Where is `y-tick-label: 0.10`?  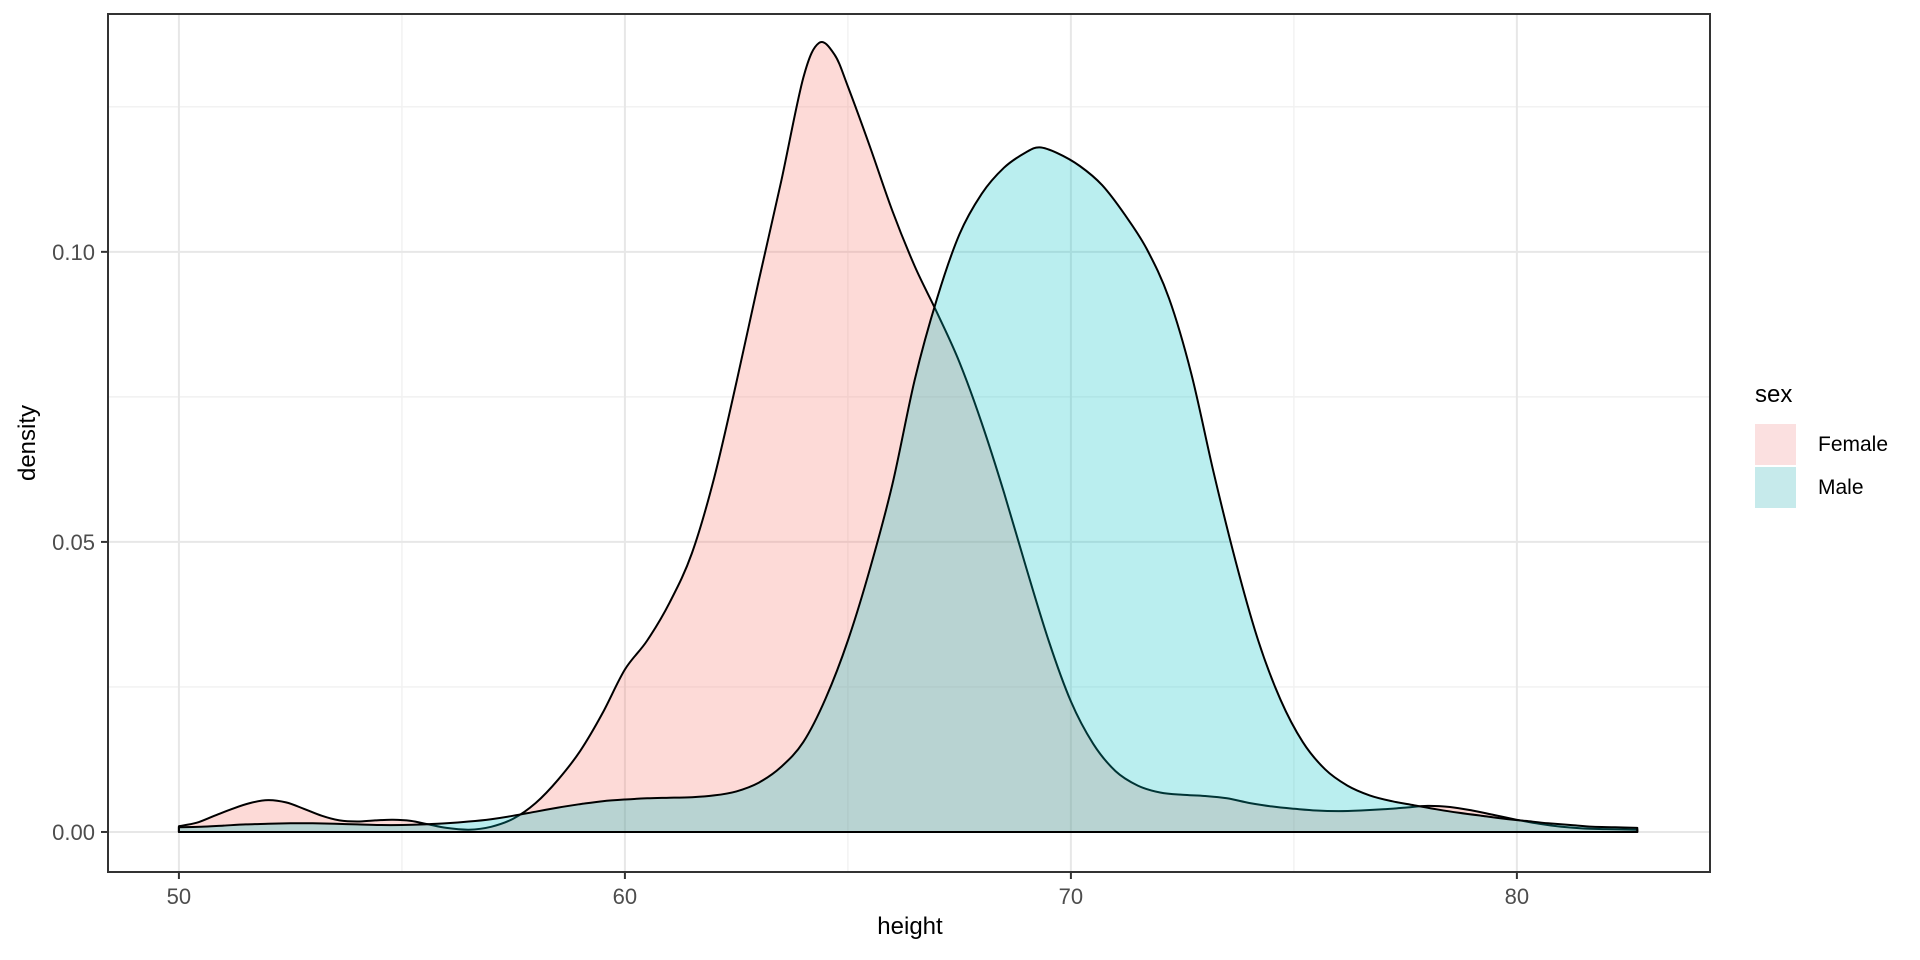
y-tick-label: 0.10 is located at coordinates (73, 252).